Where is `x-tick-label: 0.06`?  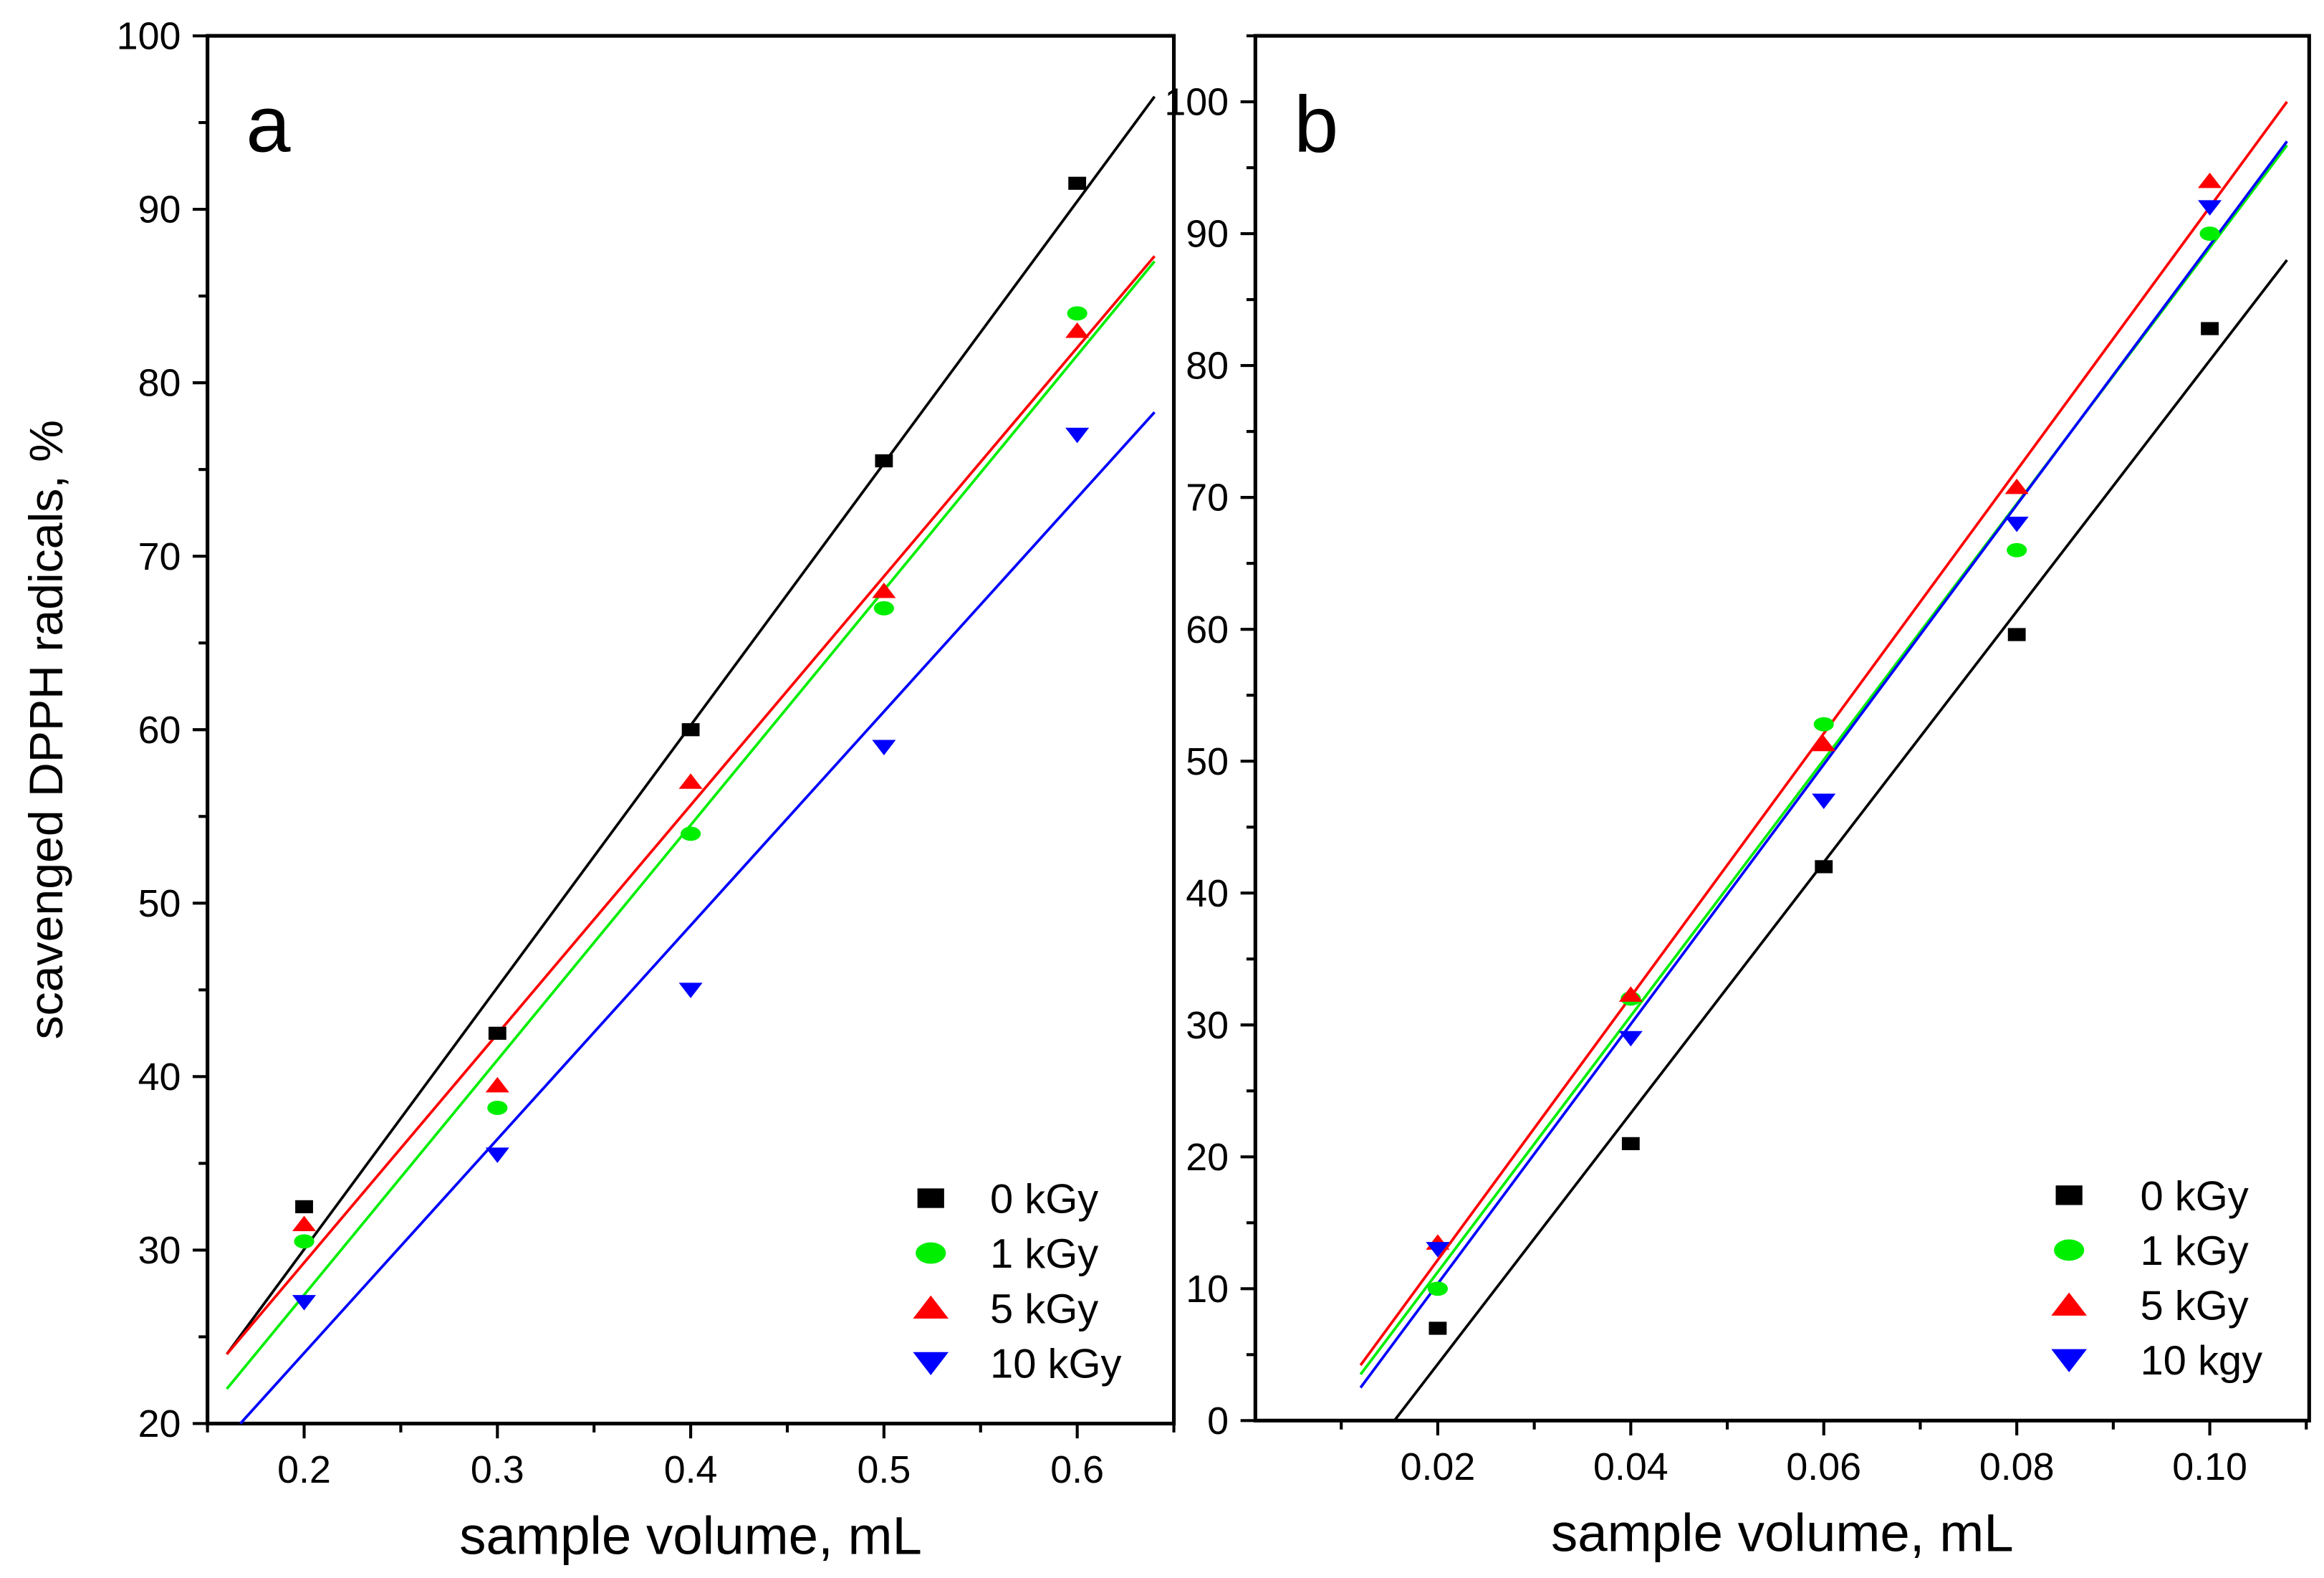
x-tick-label: 0.06 is located at coordinates (1823, 1466).